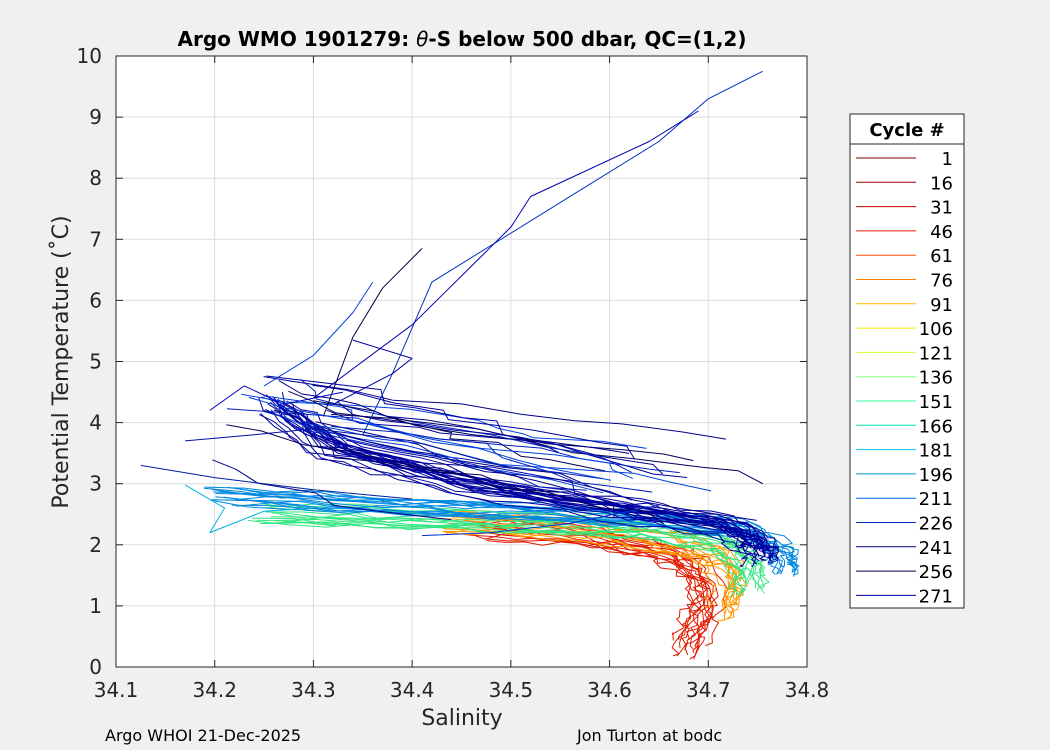 This screenshot has height=750, width=1050. I want to click on legend-label: 256, so click(936, 572).